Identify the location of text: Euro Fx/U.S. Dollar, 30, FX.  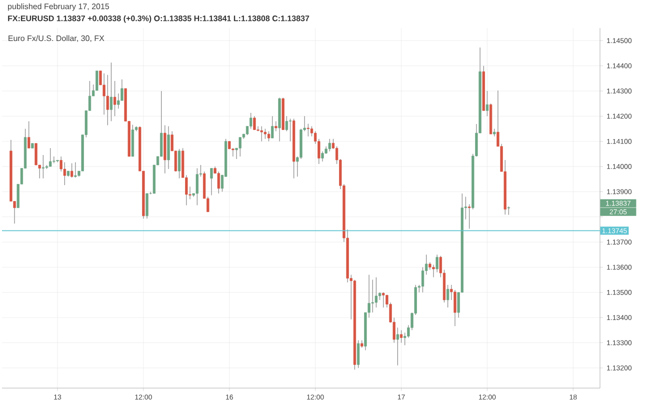
(56, 38).